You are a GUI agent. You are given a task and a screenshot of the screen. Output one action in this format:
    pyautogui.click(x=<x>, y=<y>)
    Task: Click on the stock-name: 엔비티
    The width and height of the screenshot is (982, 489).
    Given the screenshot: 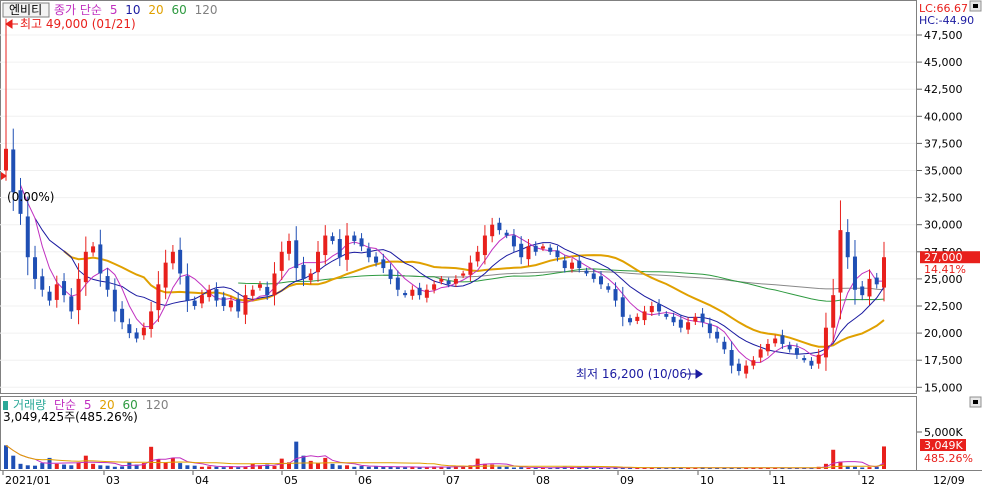 What is the action you would take?
    pyautogui.click(x=25, y=10)
    